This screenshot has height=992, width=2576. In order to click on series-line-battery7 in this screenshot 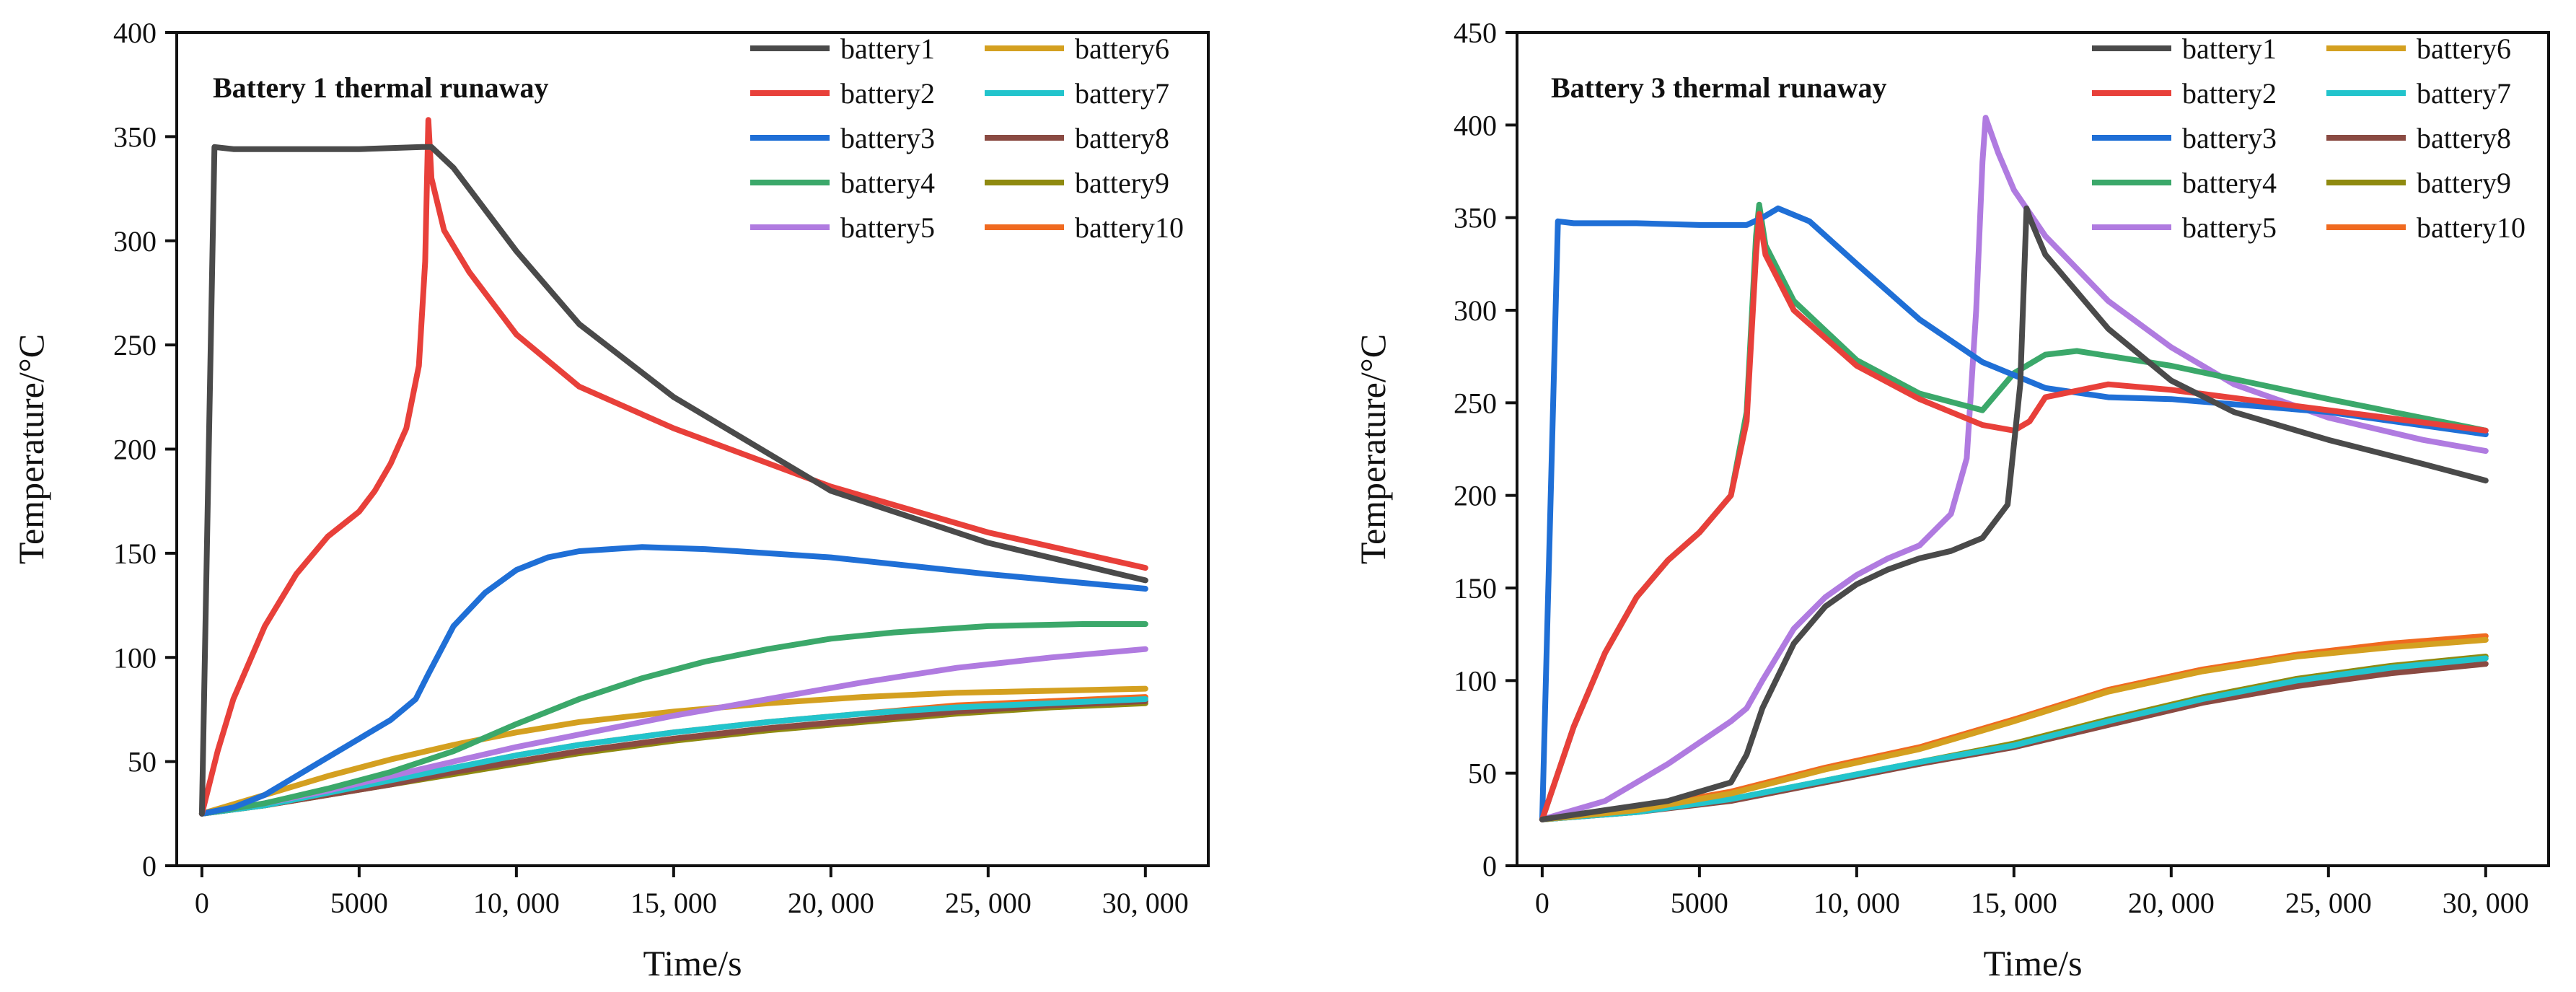, I will do `click(2014, 738)`.